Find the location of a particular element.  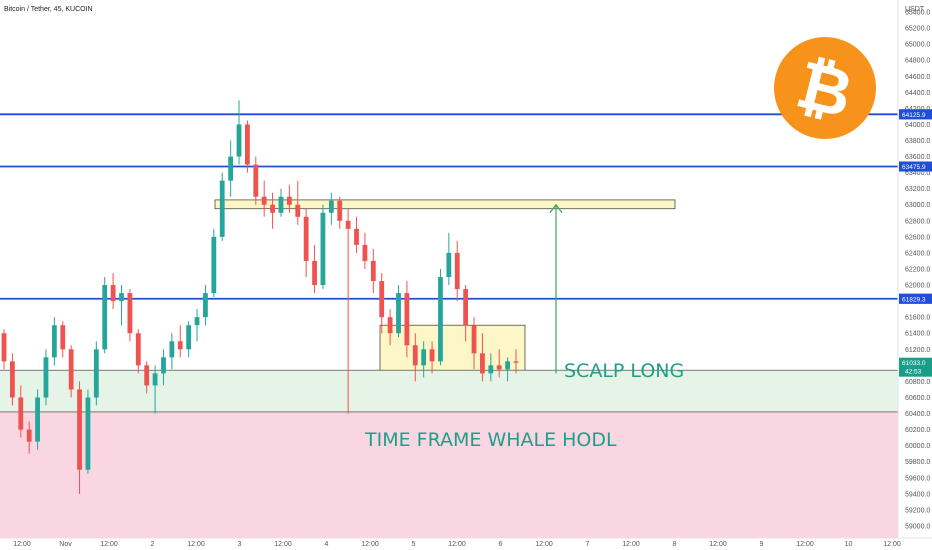

time-tick-label: 4 is located at coordinates (327, 544).